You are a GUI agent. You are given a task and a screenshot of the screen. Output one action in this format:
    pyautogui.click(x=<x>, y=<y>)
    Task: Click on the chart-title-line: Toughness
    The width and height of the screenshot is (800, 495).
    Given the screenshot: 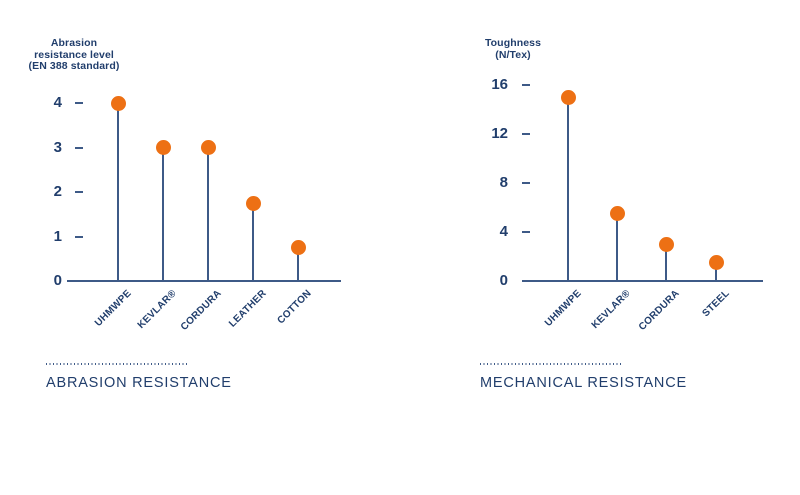 What is the action you would take?
    pyautogui.click(x=513, y=43)
    